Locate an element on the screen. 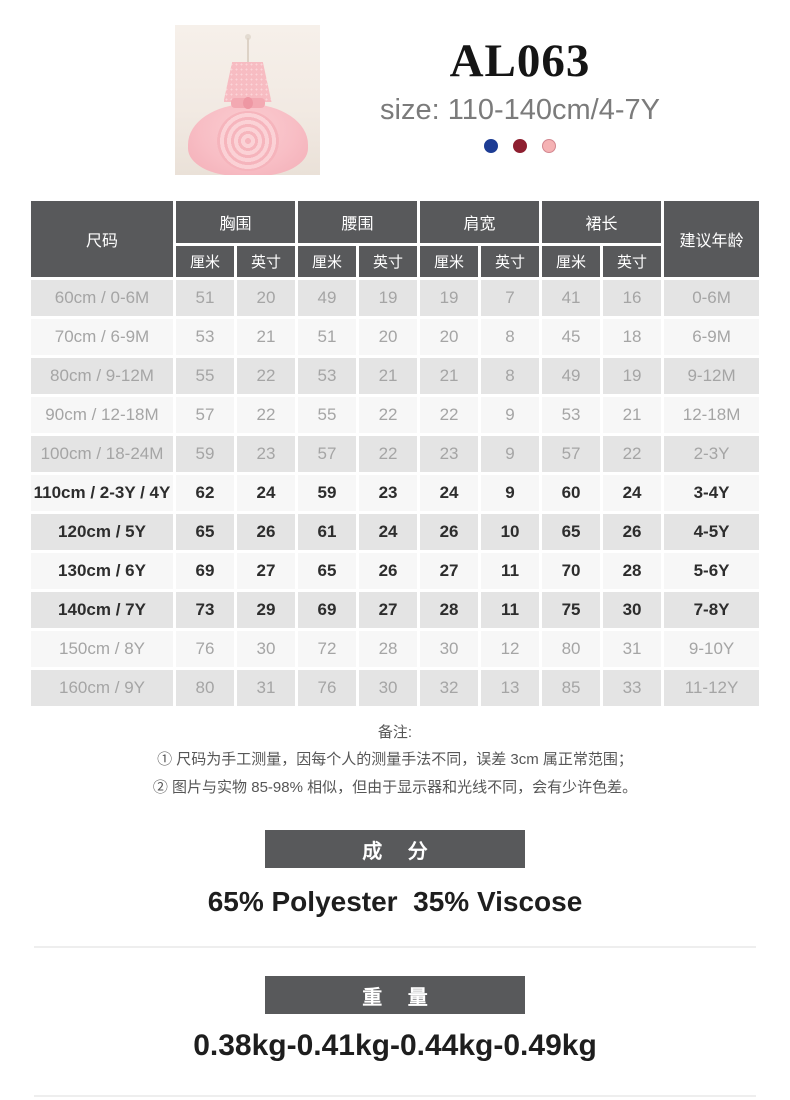 The image size is (790, 1100). header-shoulder: 肩宽 is located at coordinates (480, 222).